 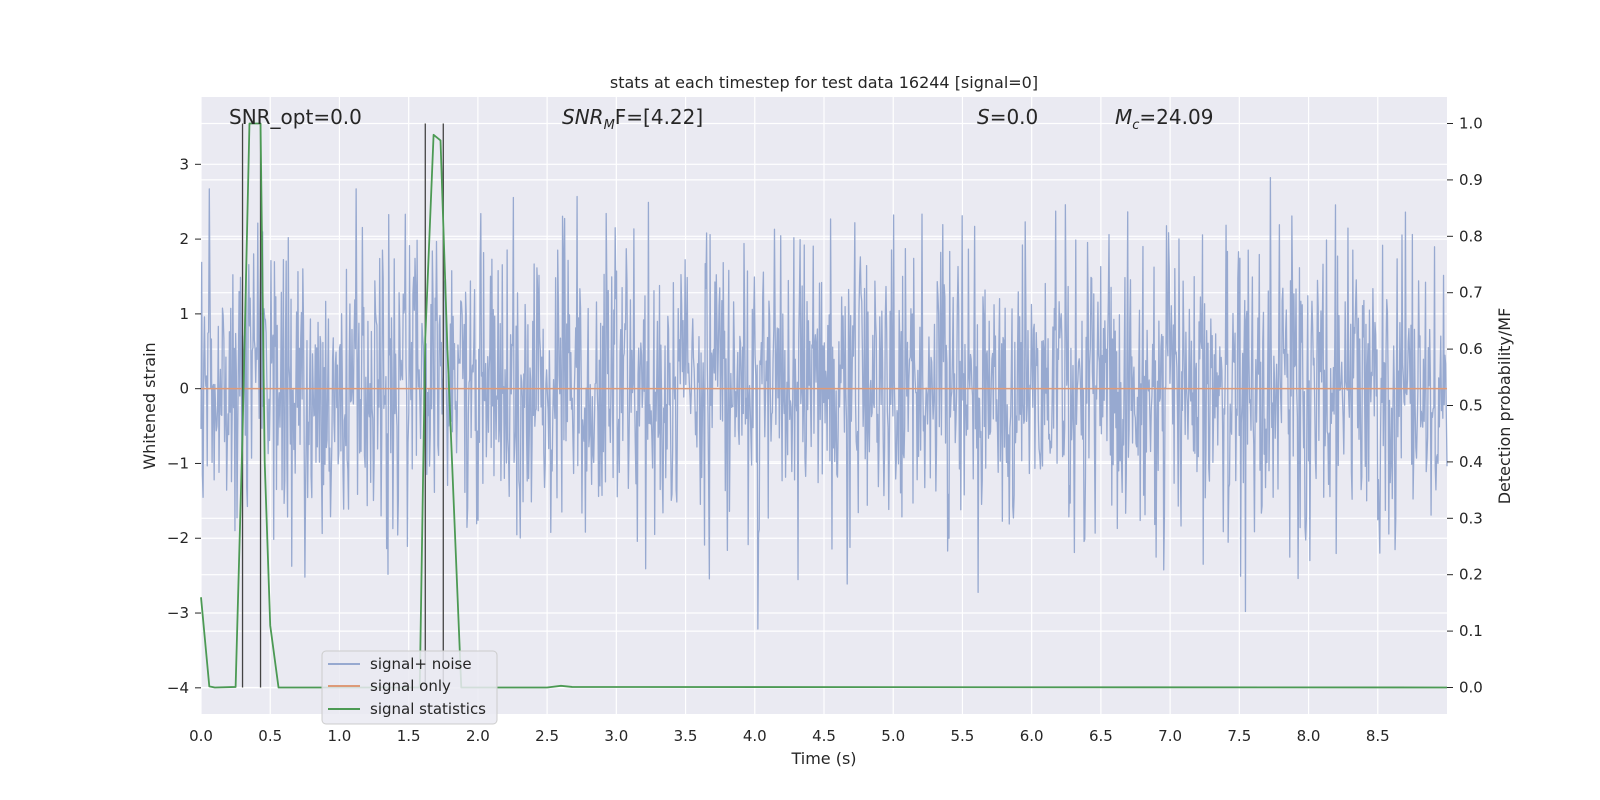 I want to click on y-right-axis-ticks: 1.0 0.9 0.8 0.7 0.6 0.5 0.4 0.3 0.2 0.1 0.0, so click(x=1465, y=405).